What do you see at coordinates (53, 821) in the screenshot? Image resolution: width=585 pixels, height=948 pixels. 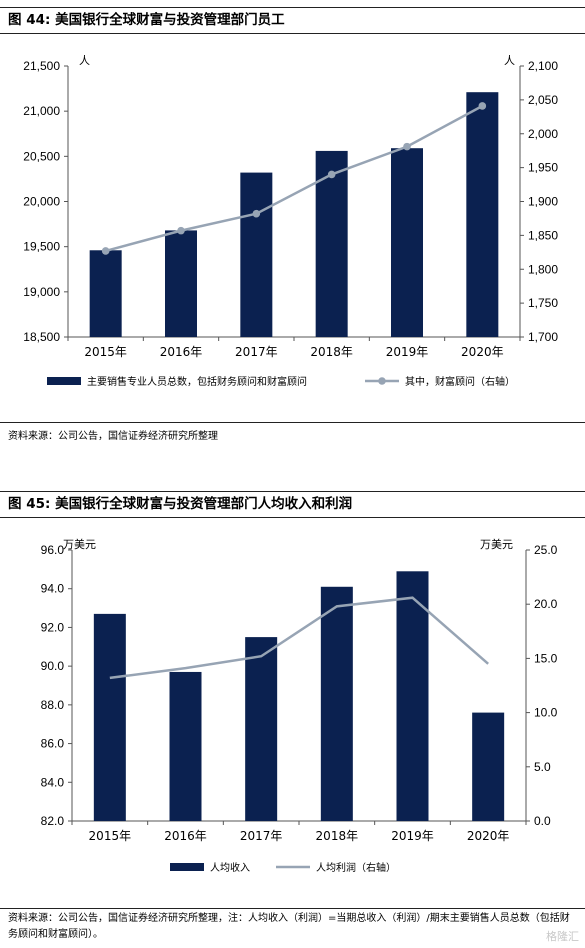 I see `left-axis-tick-label: 82.0` at bounding box center [53, 821].